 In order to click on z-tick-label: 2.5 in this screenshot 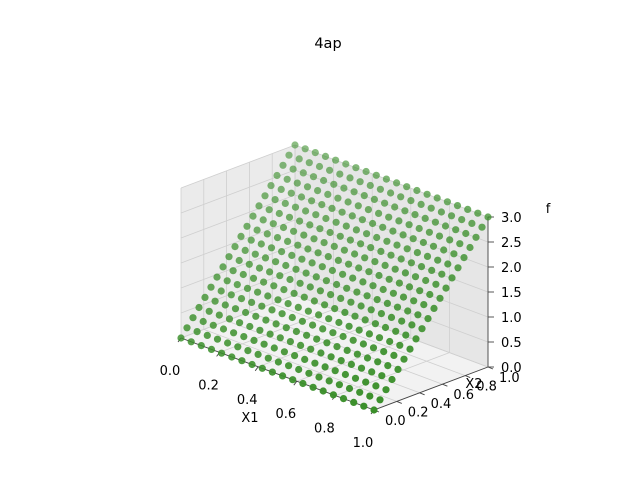, I will do `click(511, 243)`.